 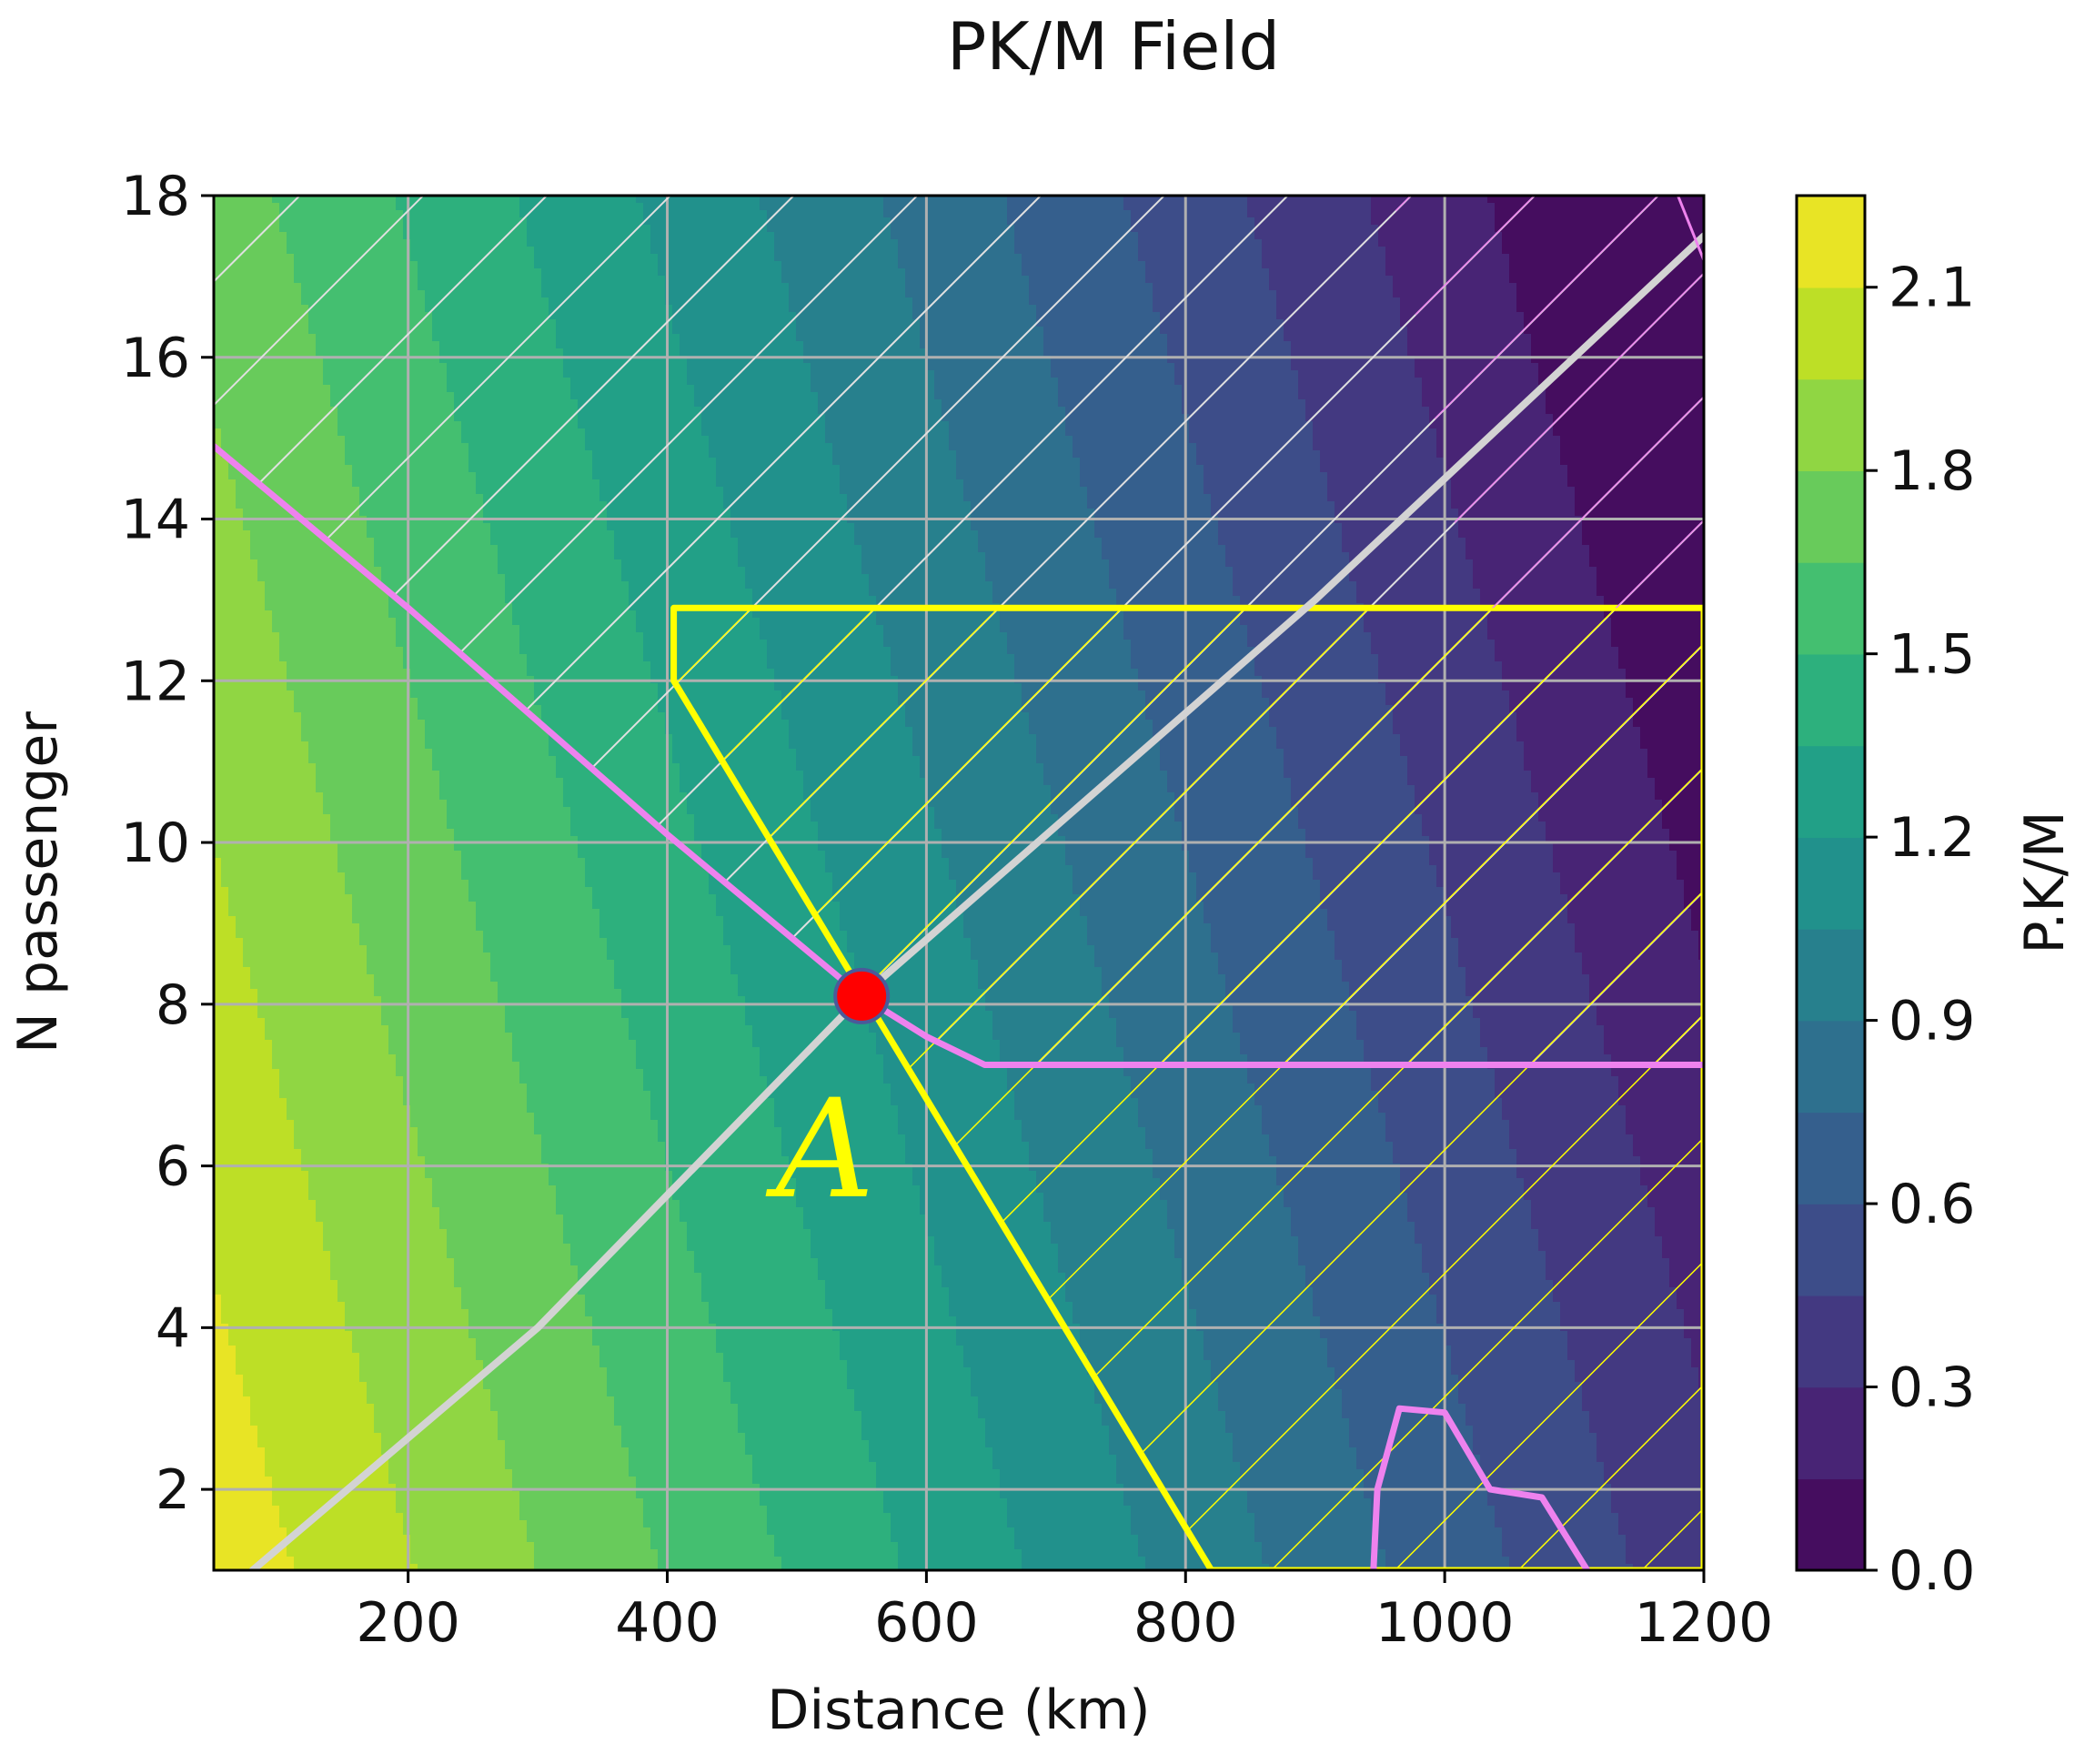 What do you see at coordinates (926, 1623) in the screenshot?
I see `x-tick-label: 600` at bounding box center [926, 1623].